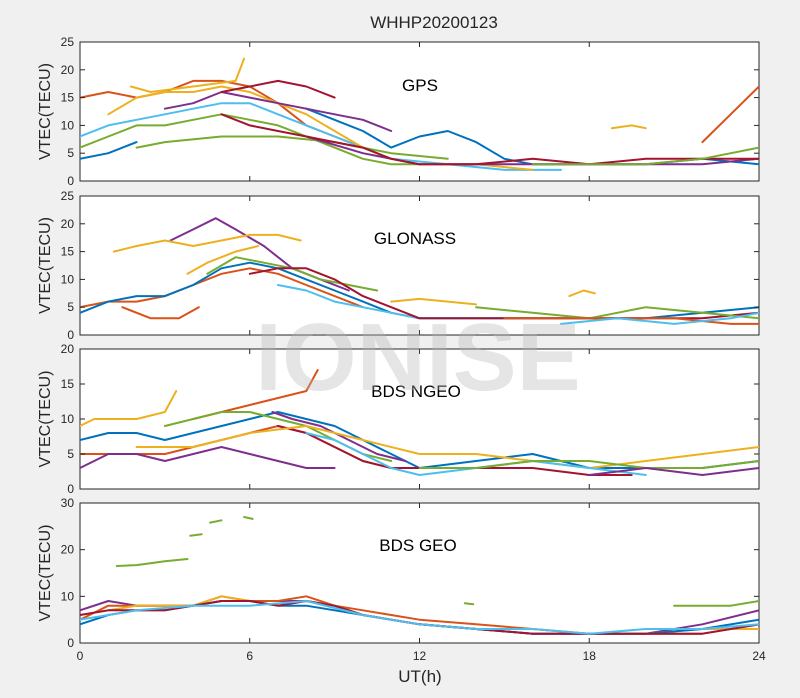 The width and height of the screenshot is (800, 698). Describe the element at coordinates (420, 656) in the screenshot. I see `x-tick-label: 12` at that location.